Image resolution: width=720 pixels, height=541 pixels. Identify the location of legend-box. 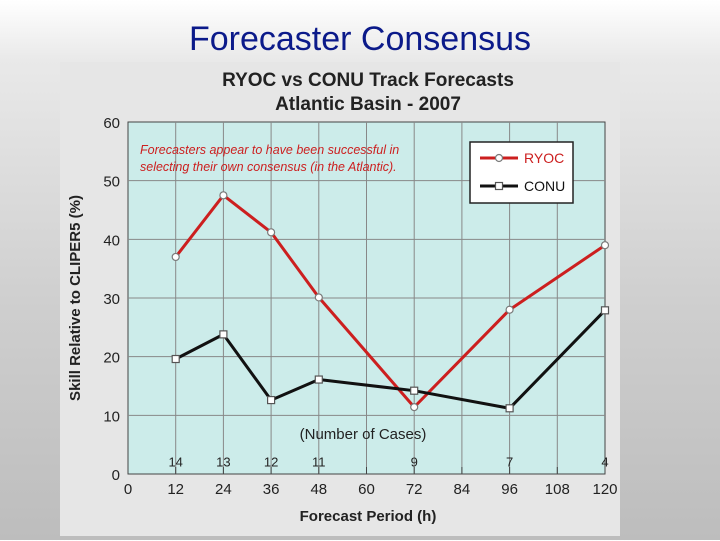
(521, 172).